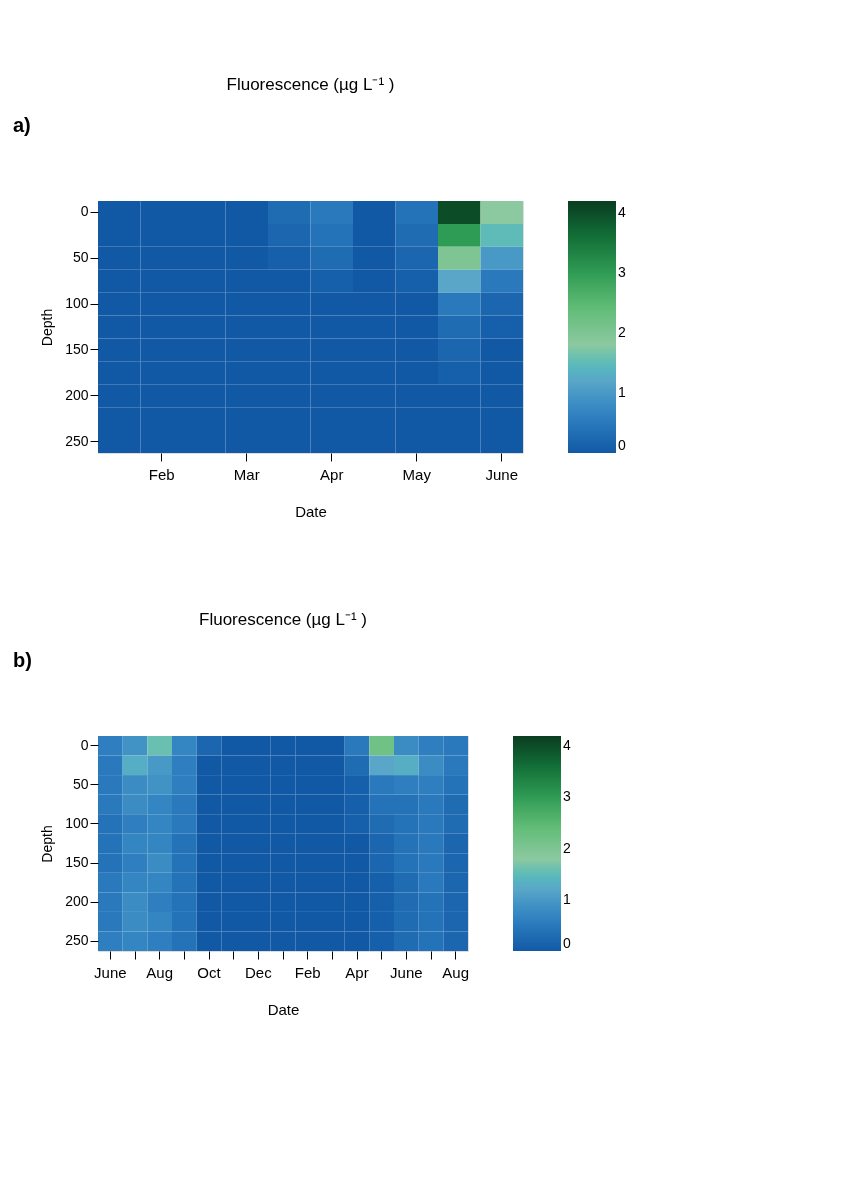  I want to click on x-tick-label: Mar, so click(246, 474).